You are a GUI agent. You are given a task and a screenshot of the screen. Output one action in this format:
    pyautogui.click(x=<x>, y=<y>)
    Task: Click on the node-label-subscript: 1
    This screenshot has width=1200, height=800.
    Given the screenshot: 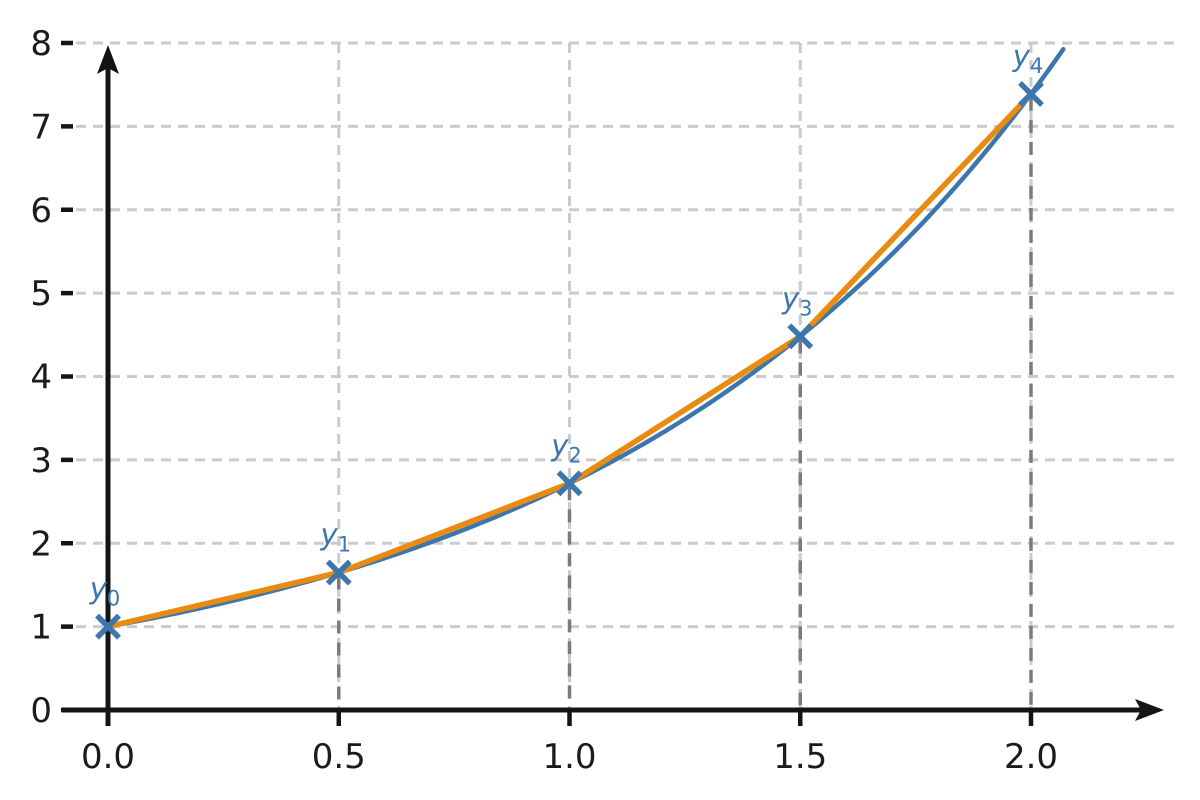 What is the action you would take?
    pyautogui.click(x=344, y=545)
    